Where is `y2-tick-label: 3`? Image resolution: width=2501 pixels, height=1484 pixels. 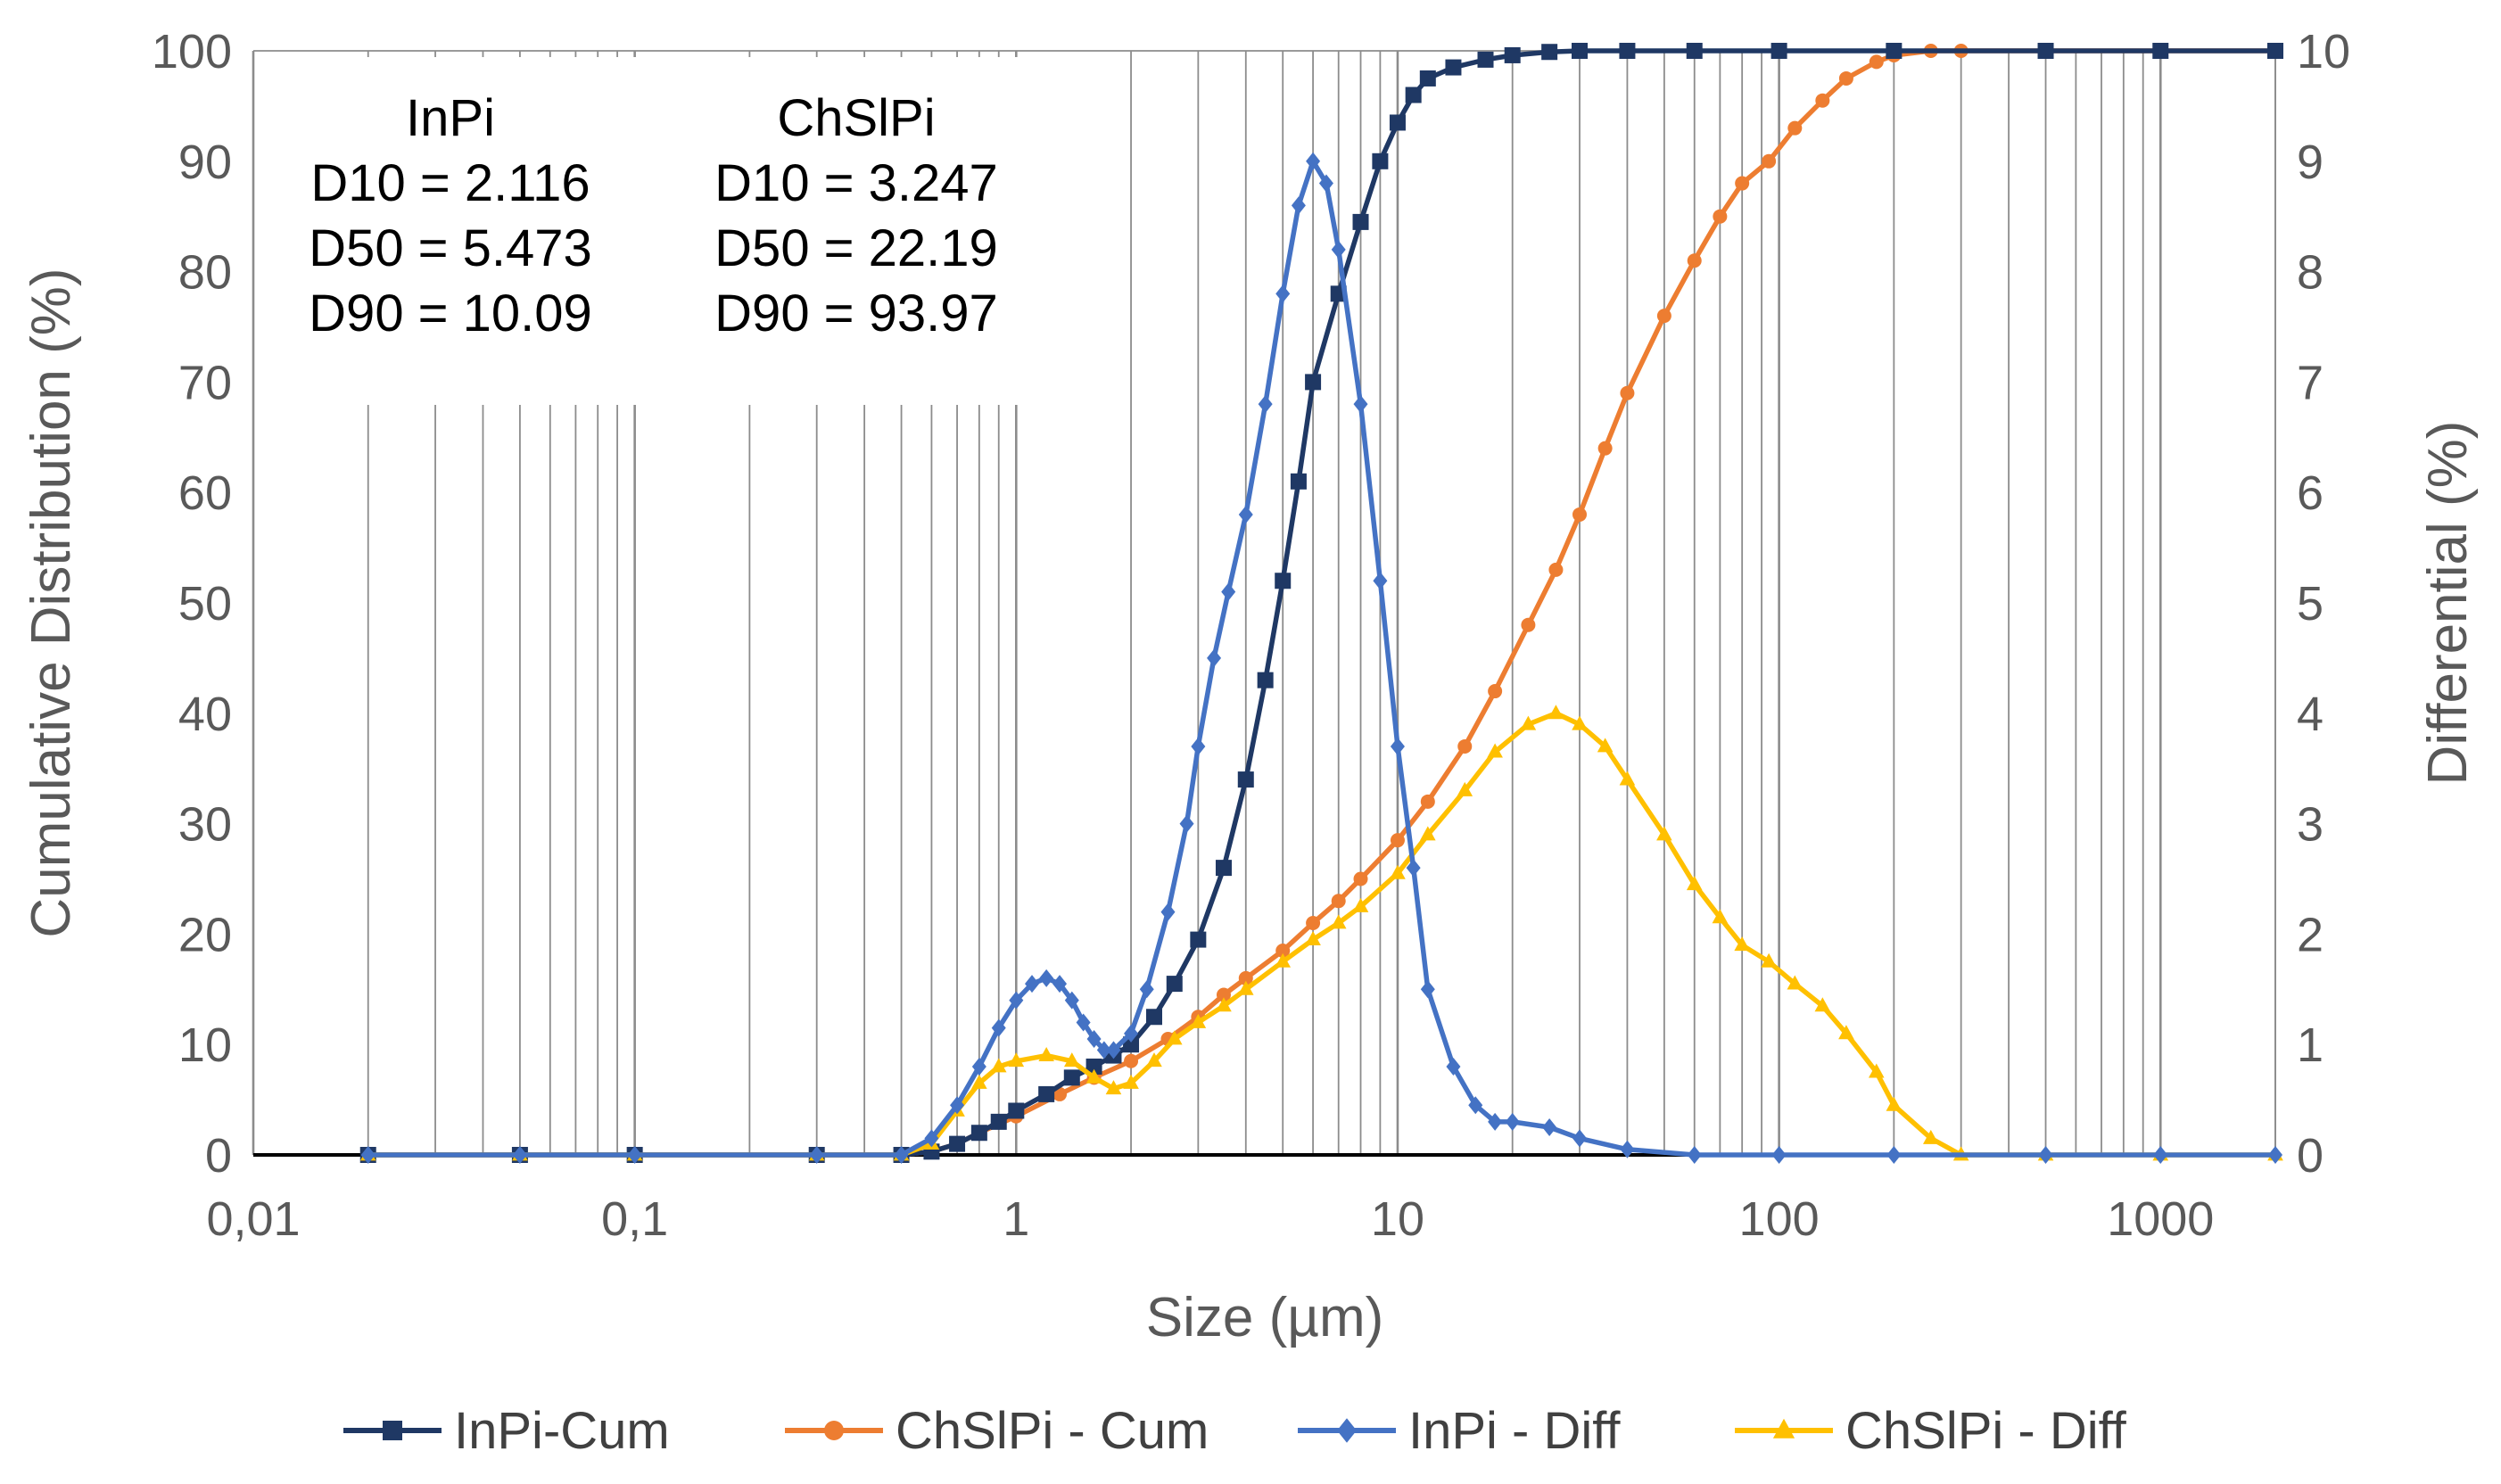
y2-tick-label: 3 is located at coordinates (2311, 825).